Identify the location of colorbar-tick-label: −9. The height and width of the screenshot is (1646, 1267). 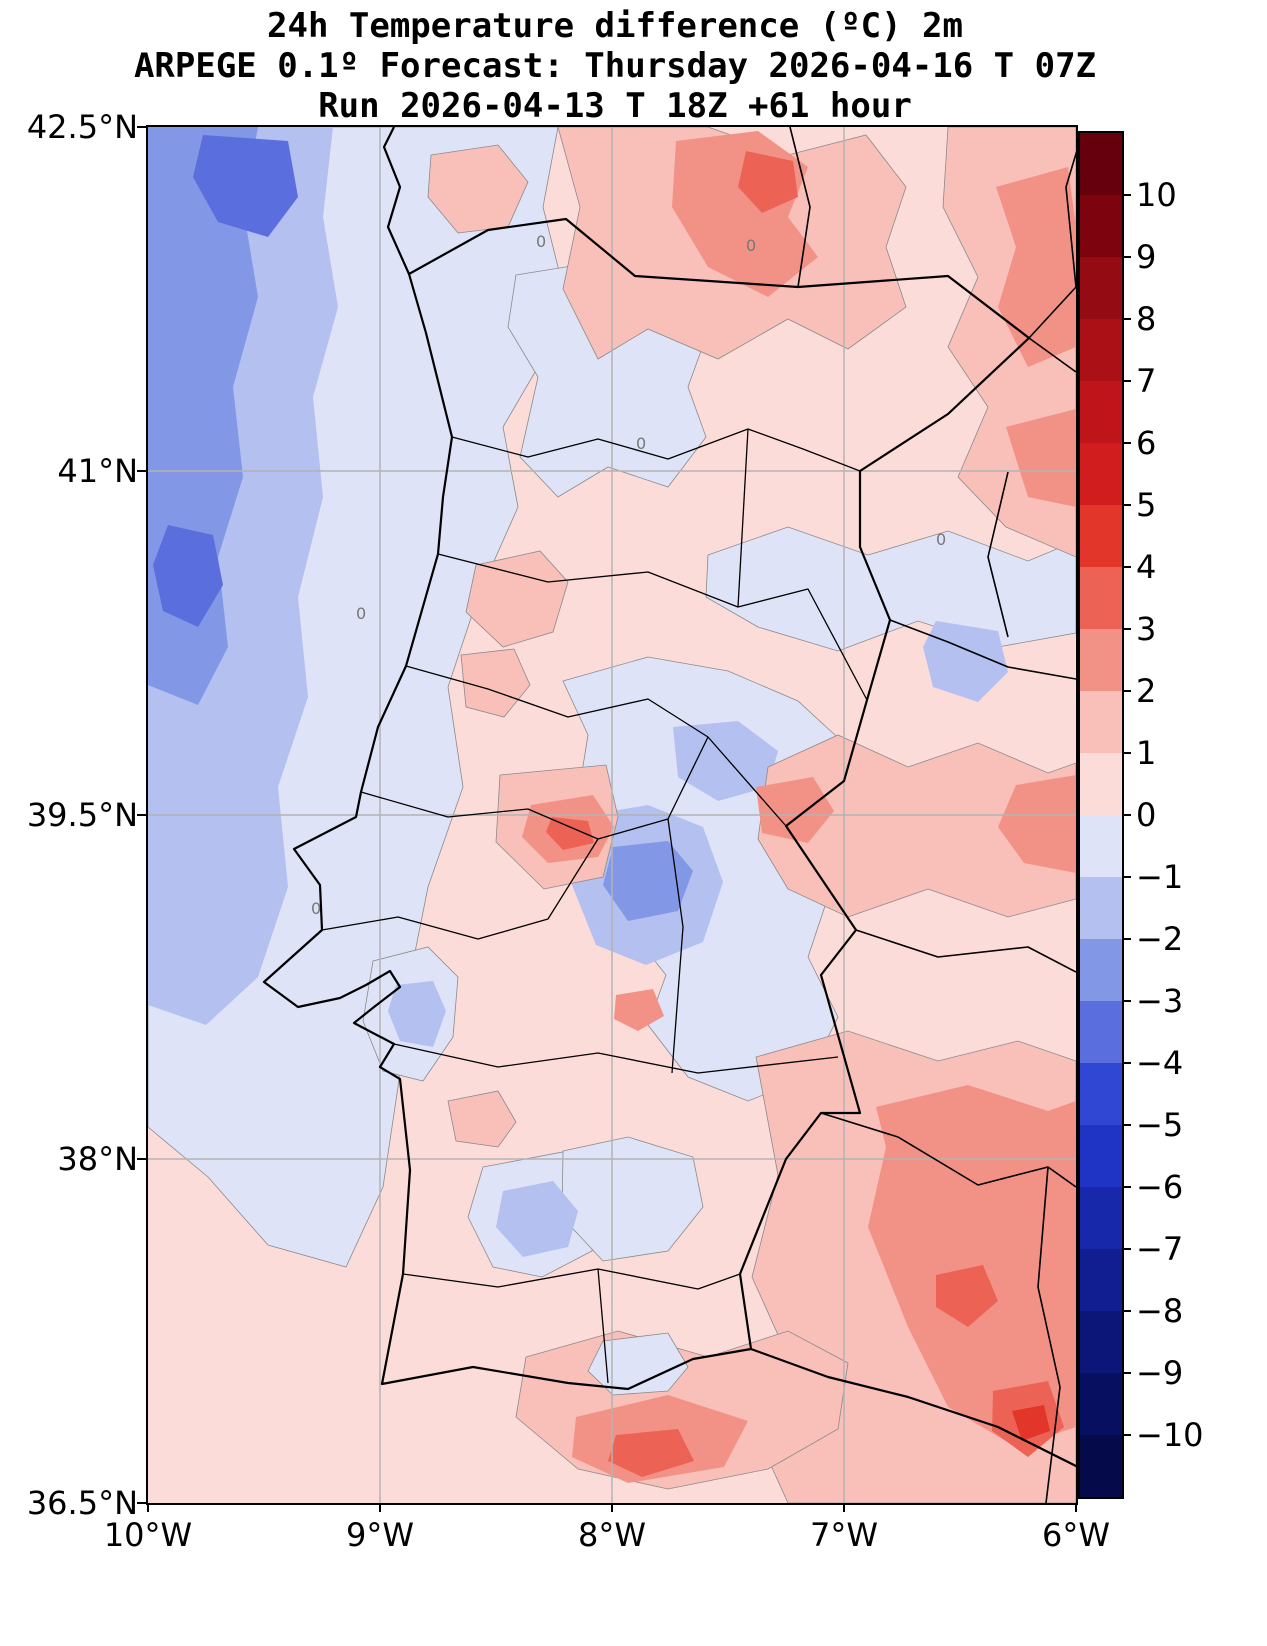
(1160, 1373).